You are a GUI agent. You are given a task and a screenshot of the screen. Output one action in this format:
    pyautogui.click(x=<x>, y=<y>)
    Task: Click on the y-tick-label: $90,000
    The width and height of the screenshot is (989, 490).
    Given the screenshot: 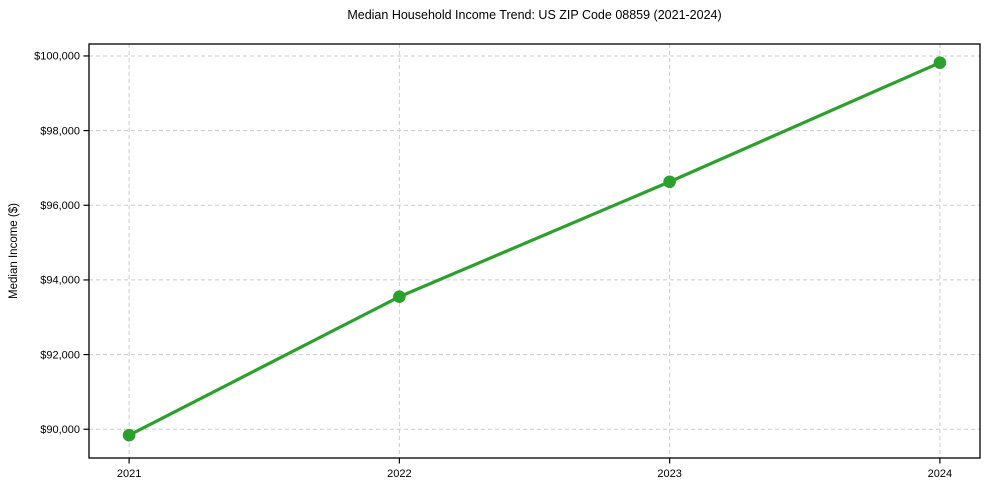 What is the action you would take?
    pyautogui.click(x=60, y=430)
    